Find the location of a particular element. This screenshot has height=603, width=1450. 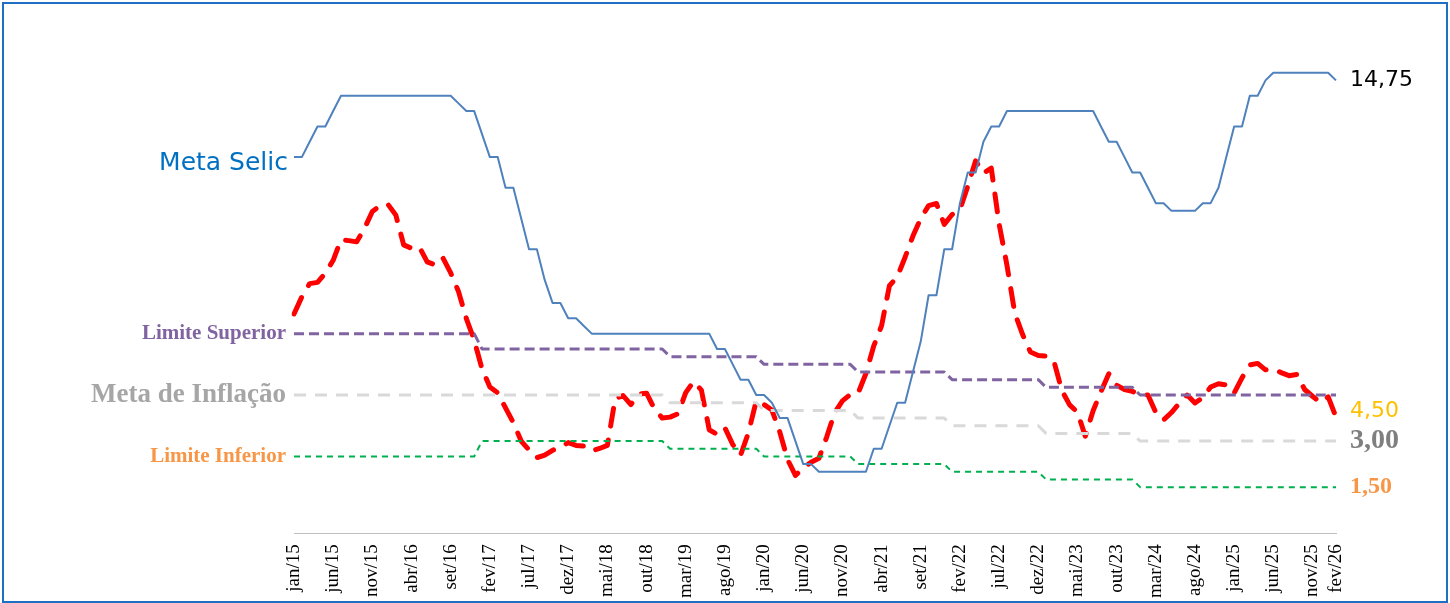

x-tick-label: out/18 is located at coordinates (645, 568).